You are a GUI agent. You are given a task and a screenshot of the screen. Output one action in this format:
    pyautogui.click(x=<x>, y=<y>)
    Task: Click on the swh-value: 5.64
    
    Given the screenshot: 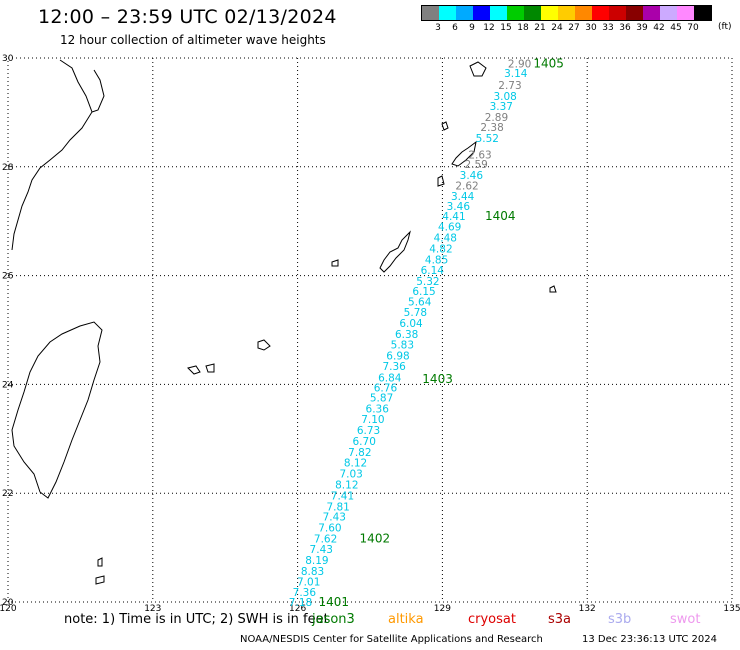 What is the action you would take?
    pyautogui.click(x=420, y=303)
    